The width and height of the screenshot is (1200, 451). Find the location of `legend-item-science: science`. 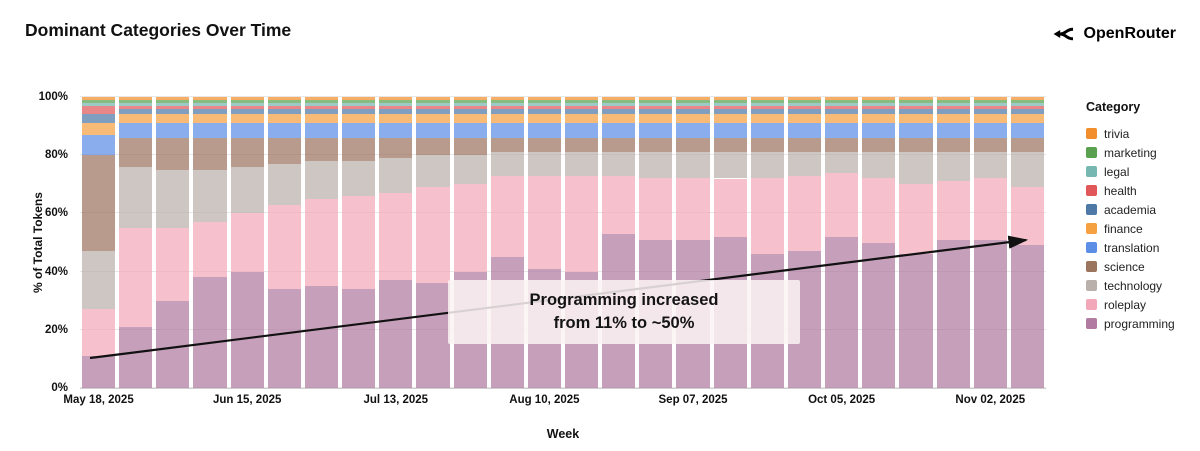

legend-item-science: science is located at coordinates (1142, 266).